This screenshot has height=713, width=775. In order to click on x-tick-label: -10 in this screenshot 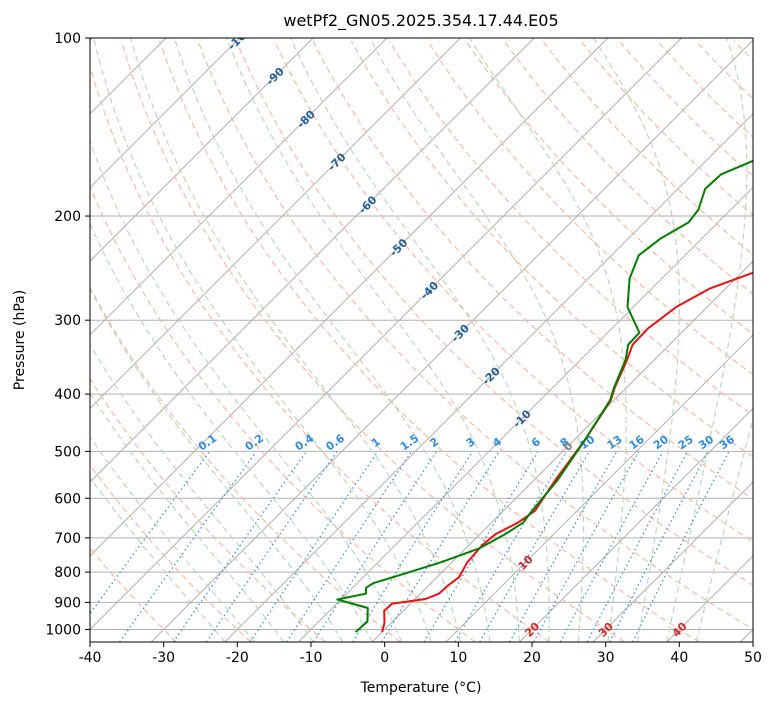, I will do `click(311, 658)`.